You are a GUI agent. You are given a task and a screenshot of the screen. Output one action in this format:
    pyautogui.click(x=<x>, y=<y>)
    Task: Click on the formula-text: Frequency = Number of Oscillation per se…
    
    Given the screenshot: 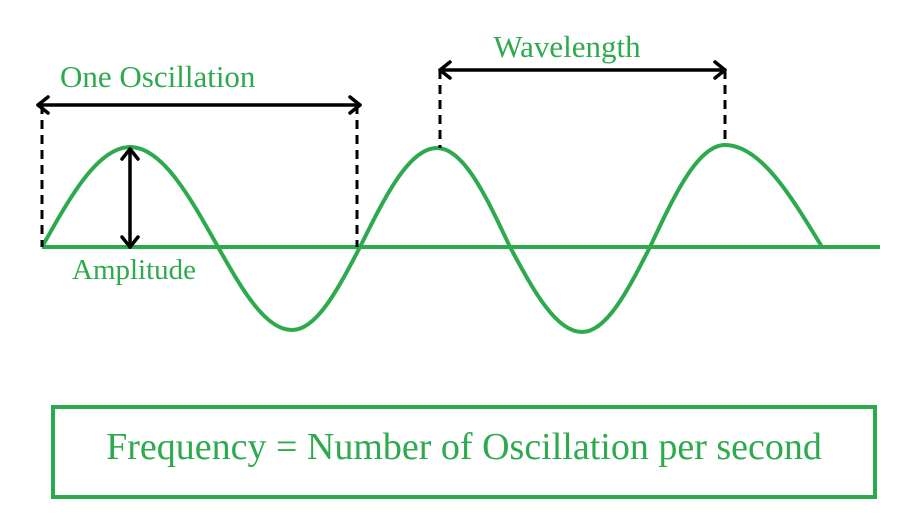 What is the action you would take?
    pyautogui.click(x=464, y=447)
    